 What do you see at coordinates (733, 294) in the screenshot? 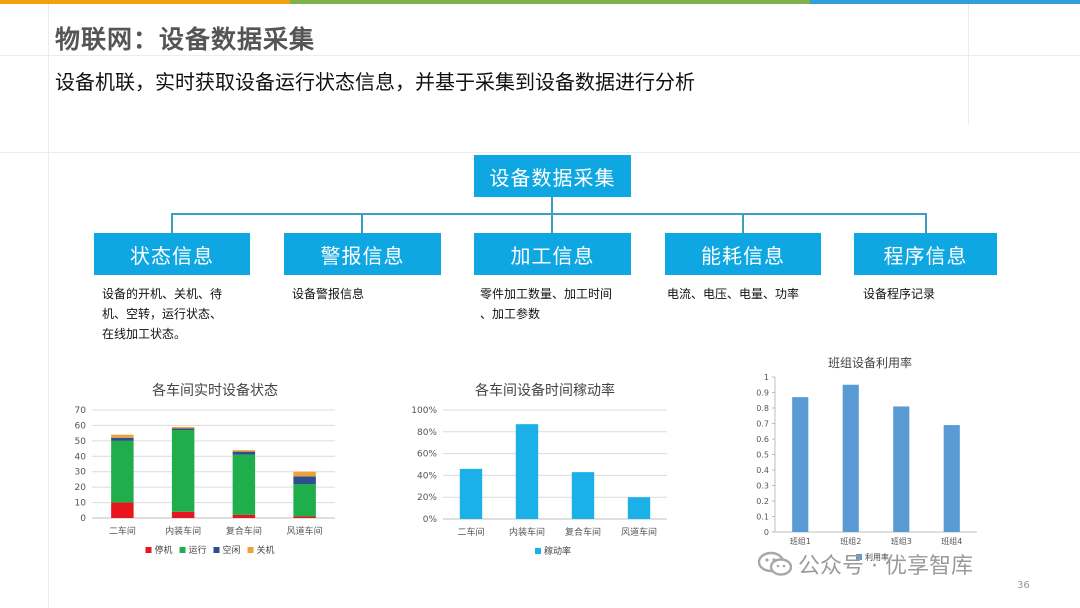
I see `desc-line: 电流、电压、电量、功率` at bounding box center [733, 294].